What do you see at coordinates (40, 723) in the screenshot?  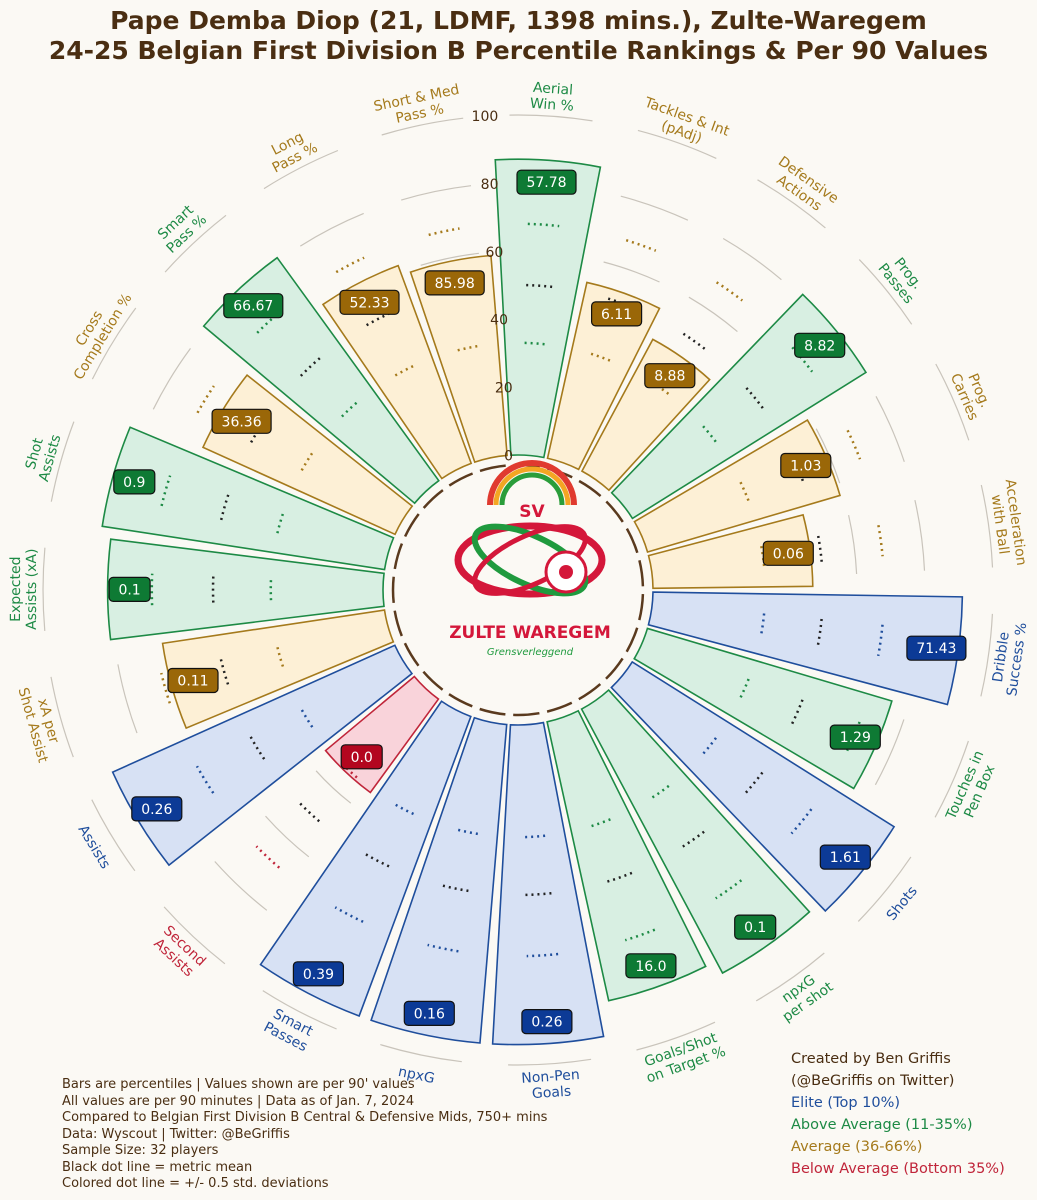 I see `metric-label: xA perShot Assist` at bounding box center [40, 723].